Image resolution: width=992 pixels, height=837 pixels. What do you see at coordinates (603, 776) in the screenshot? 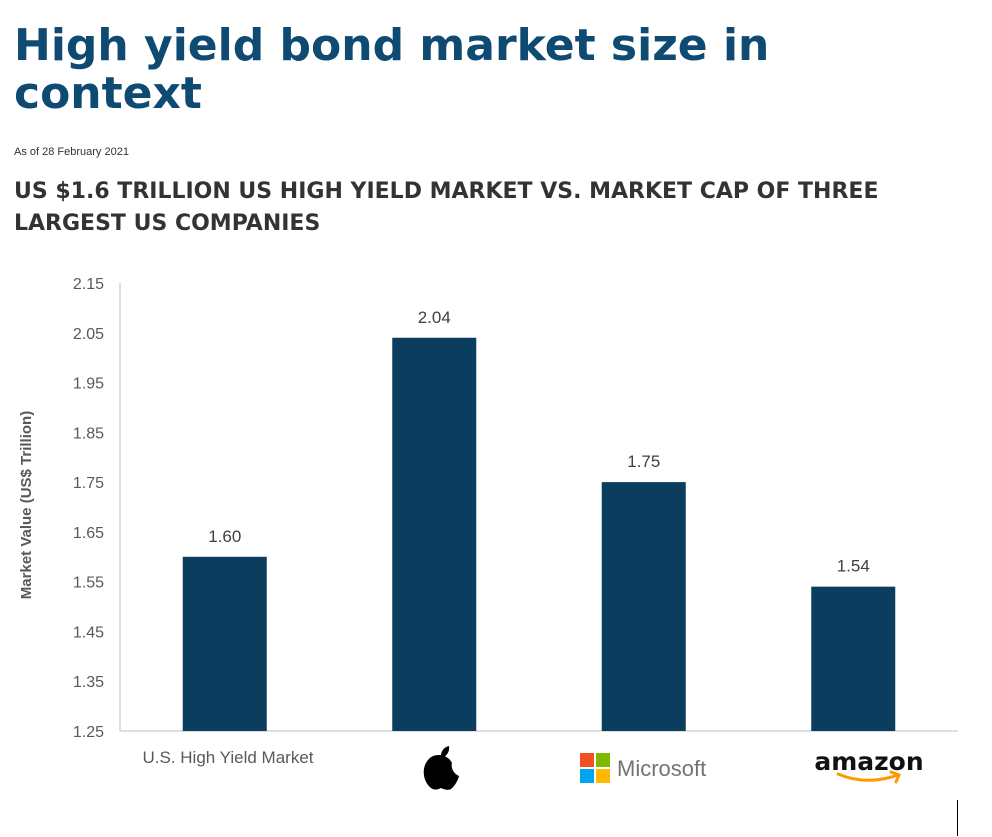
I see `microsoft-icon-yellow` at bounding box center [603, 776].